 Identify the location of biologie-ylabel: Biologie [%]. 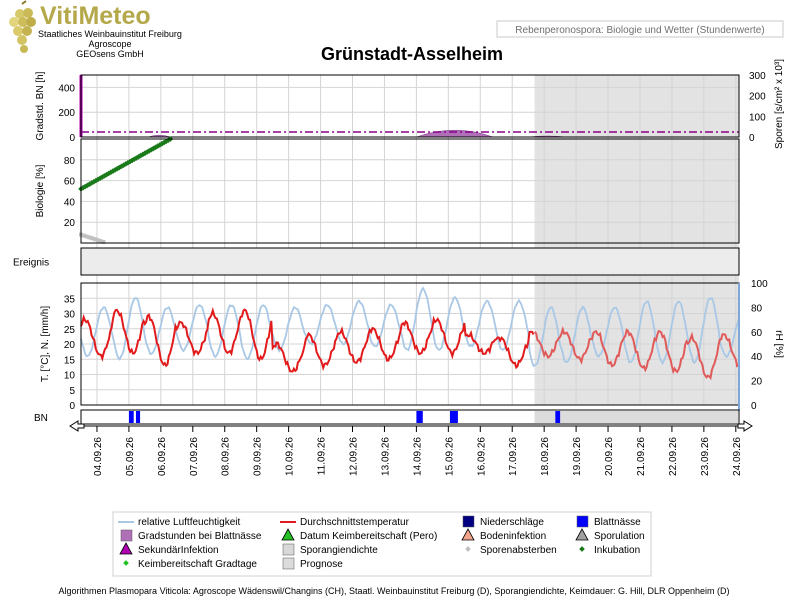
(40, 190).